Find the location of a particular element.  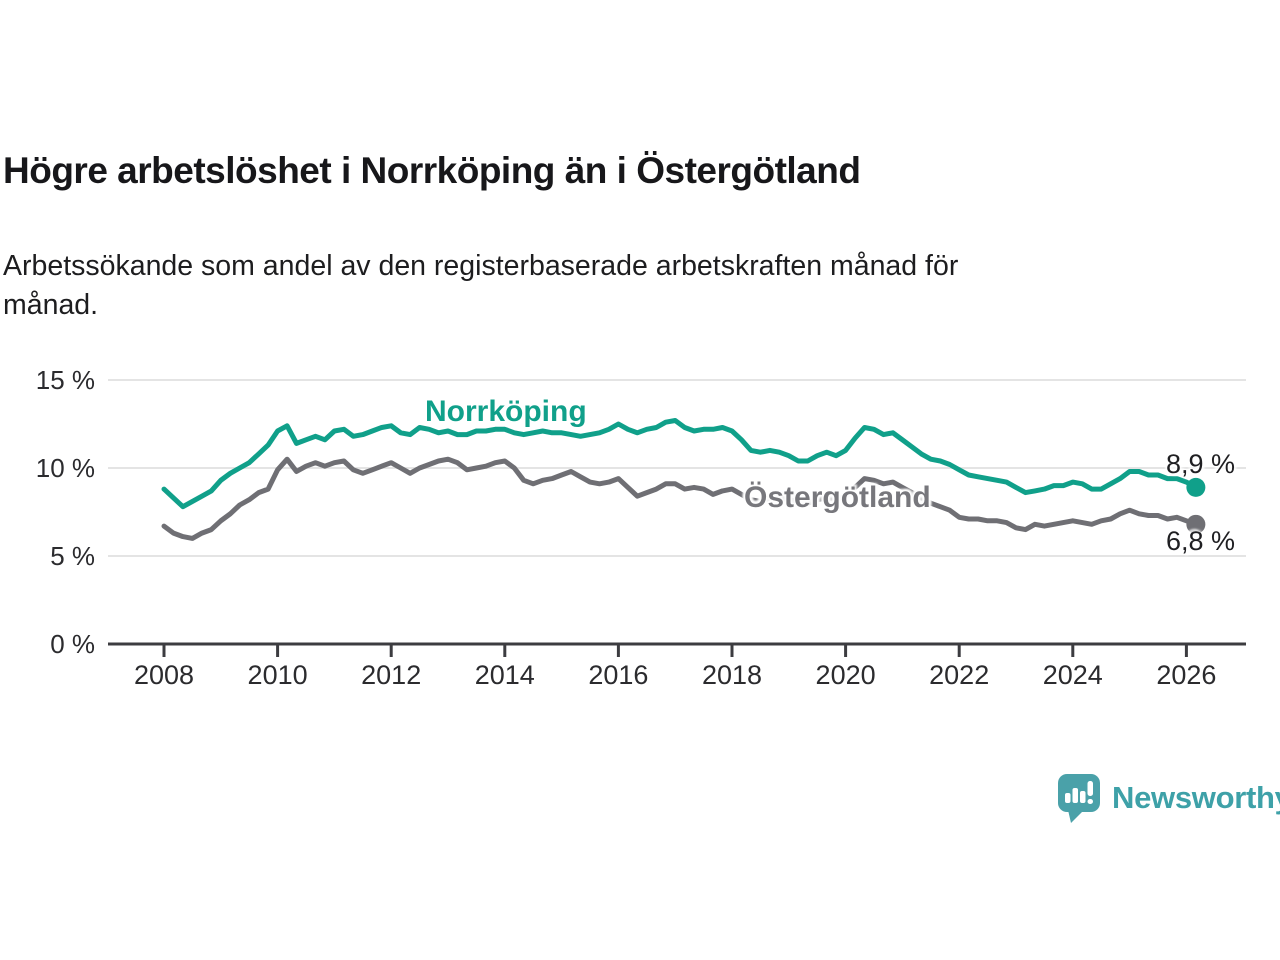

series-line-östergötland is located at coordinates (680, 498).